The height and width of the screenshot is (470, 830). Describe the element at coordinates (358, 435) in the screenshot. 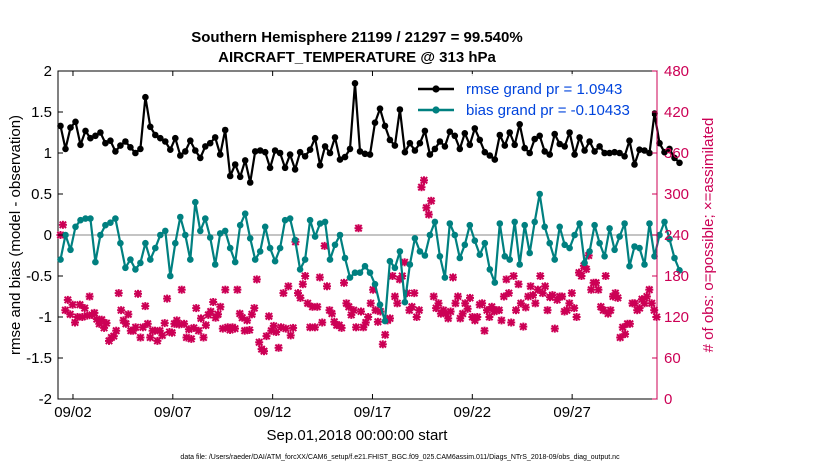

I see `x-axis-label: Sep.01,2018 00:00:00 start` at that location.